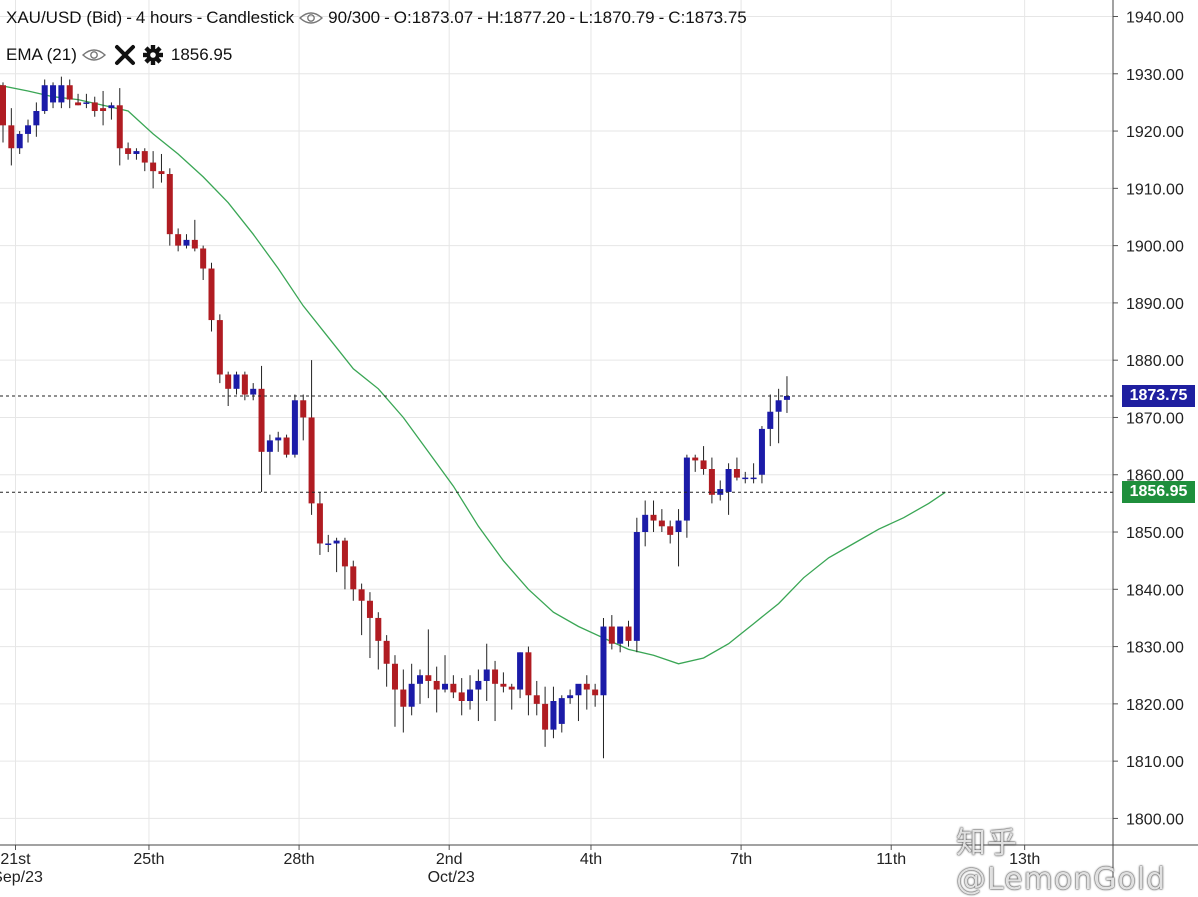 The width and height of the screenshot is (1198, 897). Describe the element at coordinates (1155, 533) in the screenshot. I see `y-tick-label: 1850.00` at that location.